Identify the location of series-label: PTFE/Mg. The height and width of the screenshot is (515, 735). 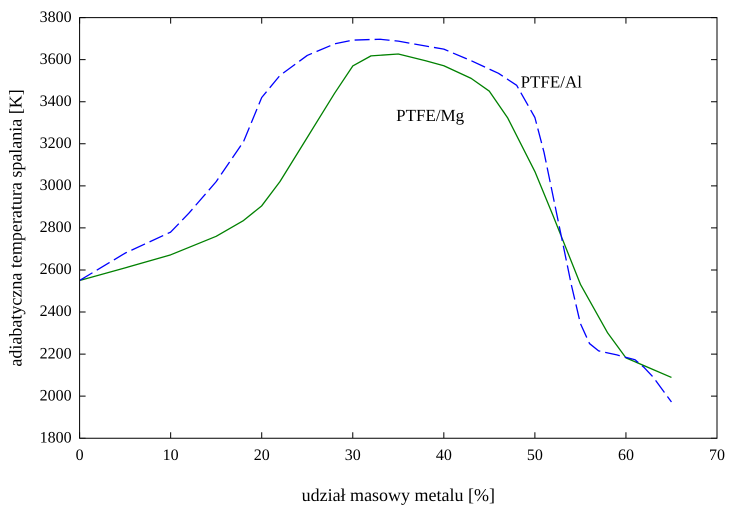
(430, 115).